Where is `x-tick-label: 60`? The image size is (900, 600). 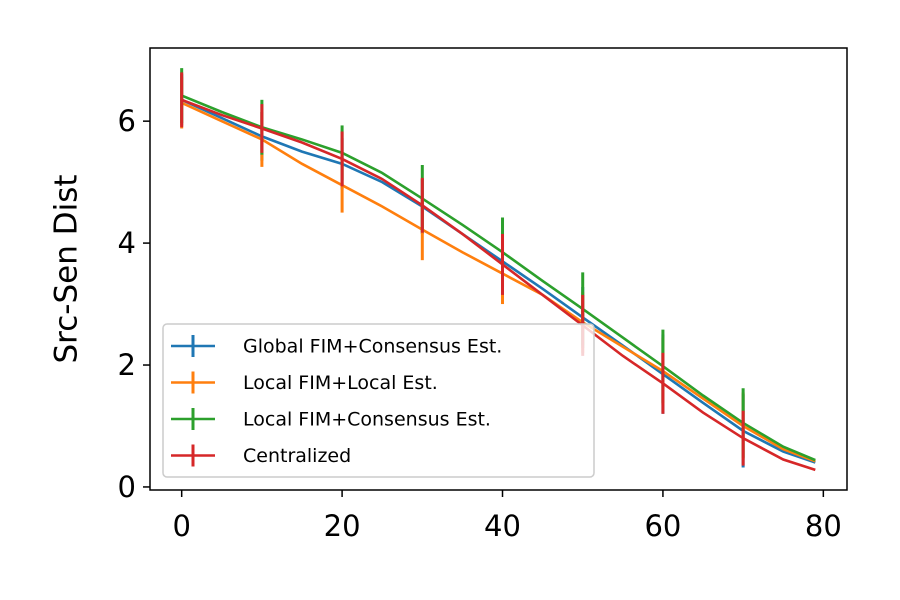 x-tick-label: 60 is located at coordinates (662, 526).